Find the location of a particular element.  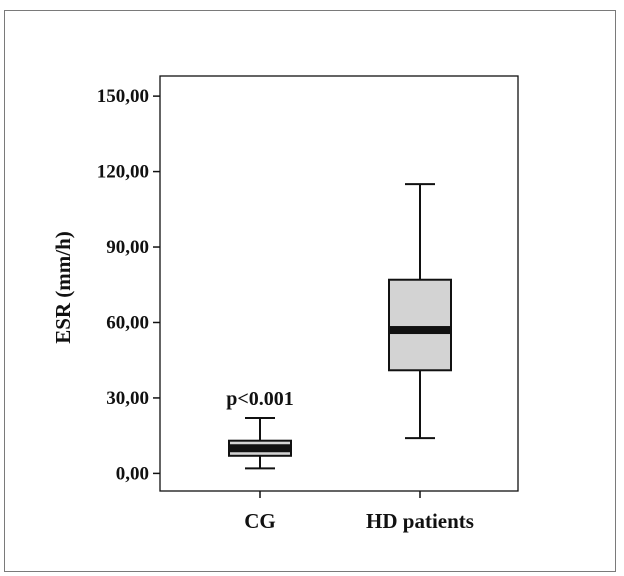

y-tick-label: 120,00 is located at coordinates (123, 172).